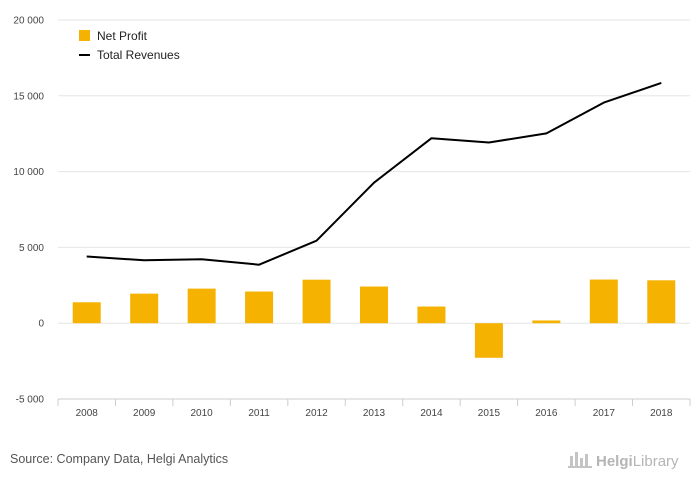 This screenshot has height=483, width=700. Describe the element at coordinates (580, 460) in the screenshot. I see `bars-logo-icon` at that location.